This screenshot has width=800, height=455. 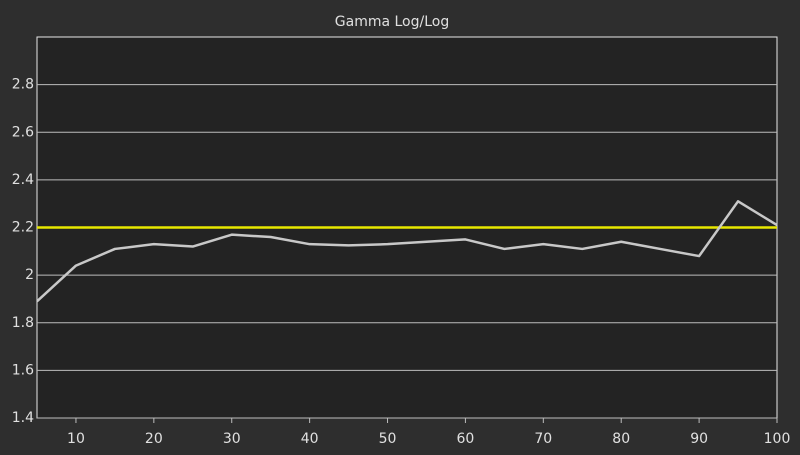 What do you see at coordinates (23, 85) in the screenshot?
I see `y-tick-label: 2.8` at bounding box center [23, 85].